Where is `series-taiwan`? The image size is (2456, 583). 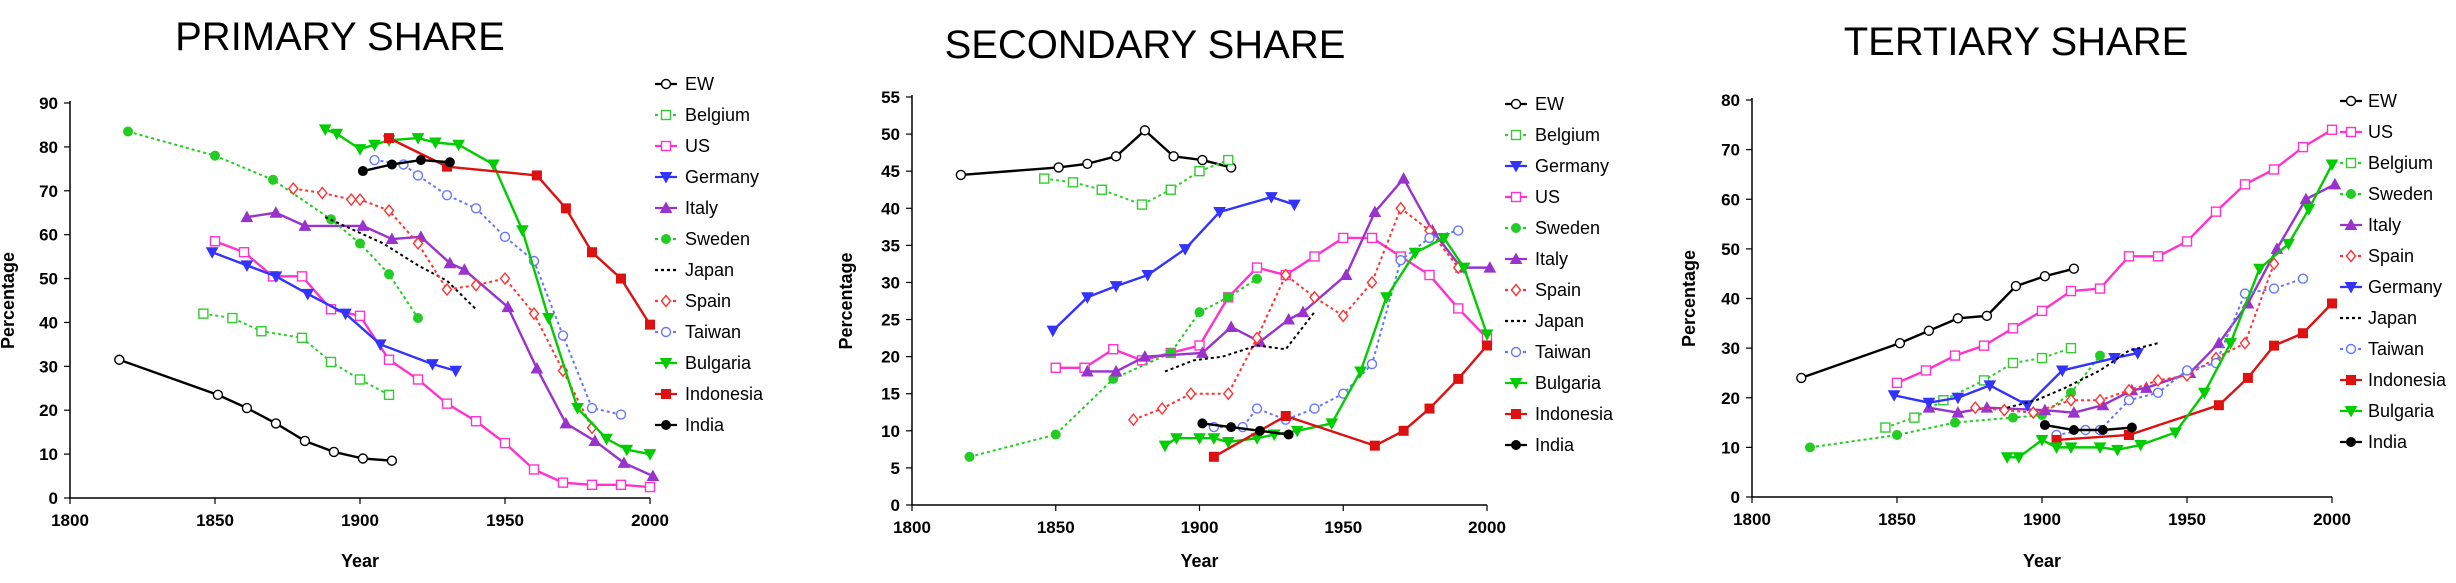 series-taiwan is located at coordinates (1336, 329).